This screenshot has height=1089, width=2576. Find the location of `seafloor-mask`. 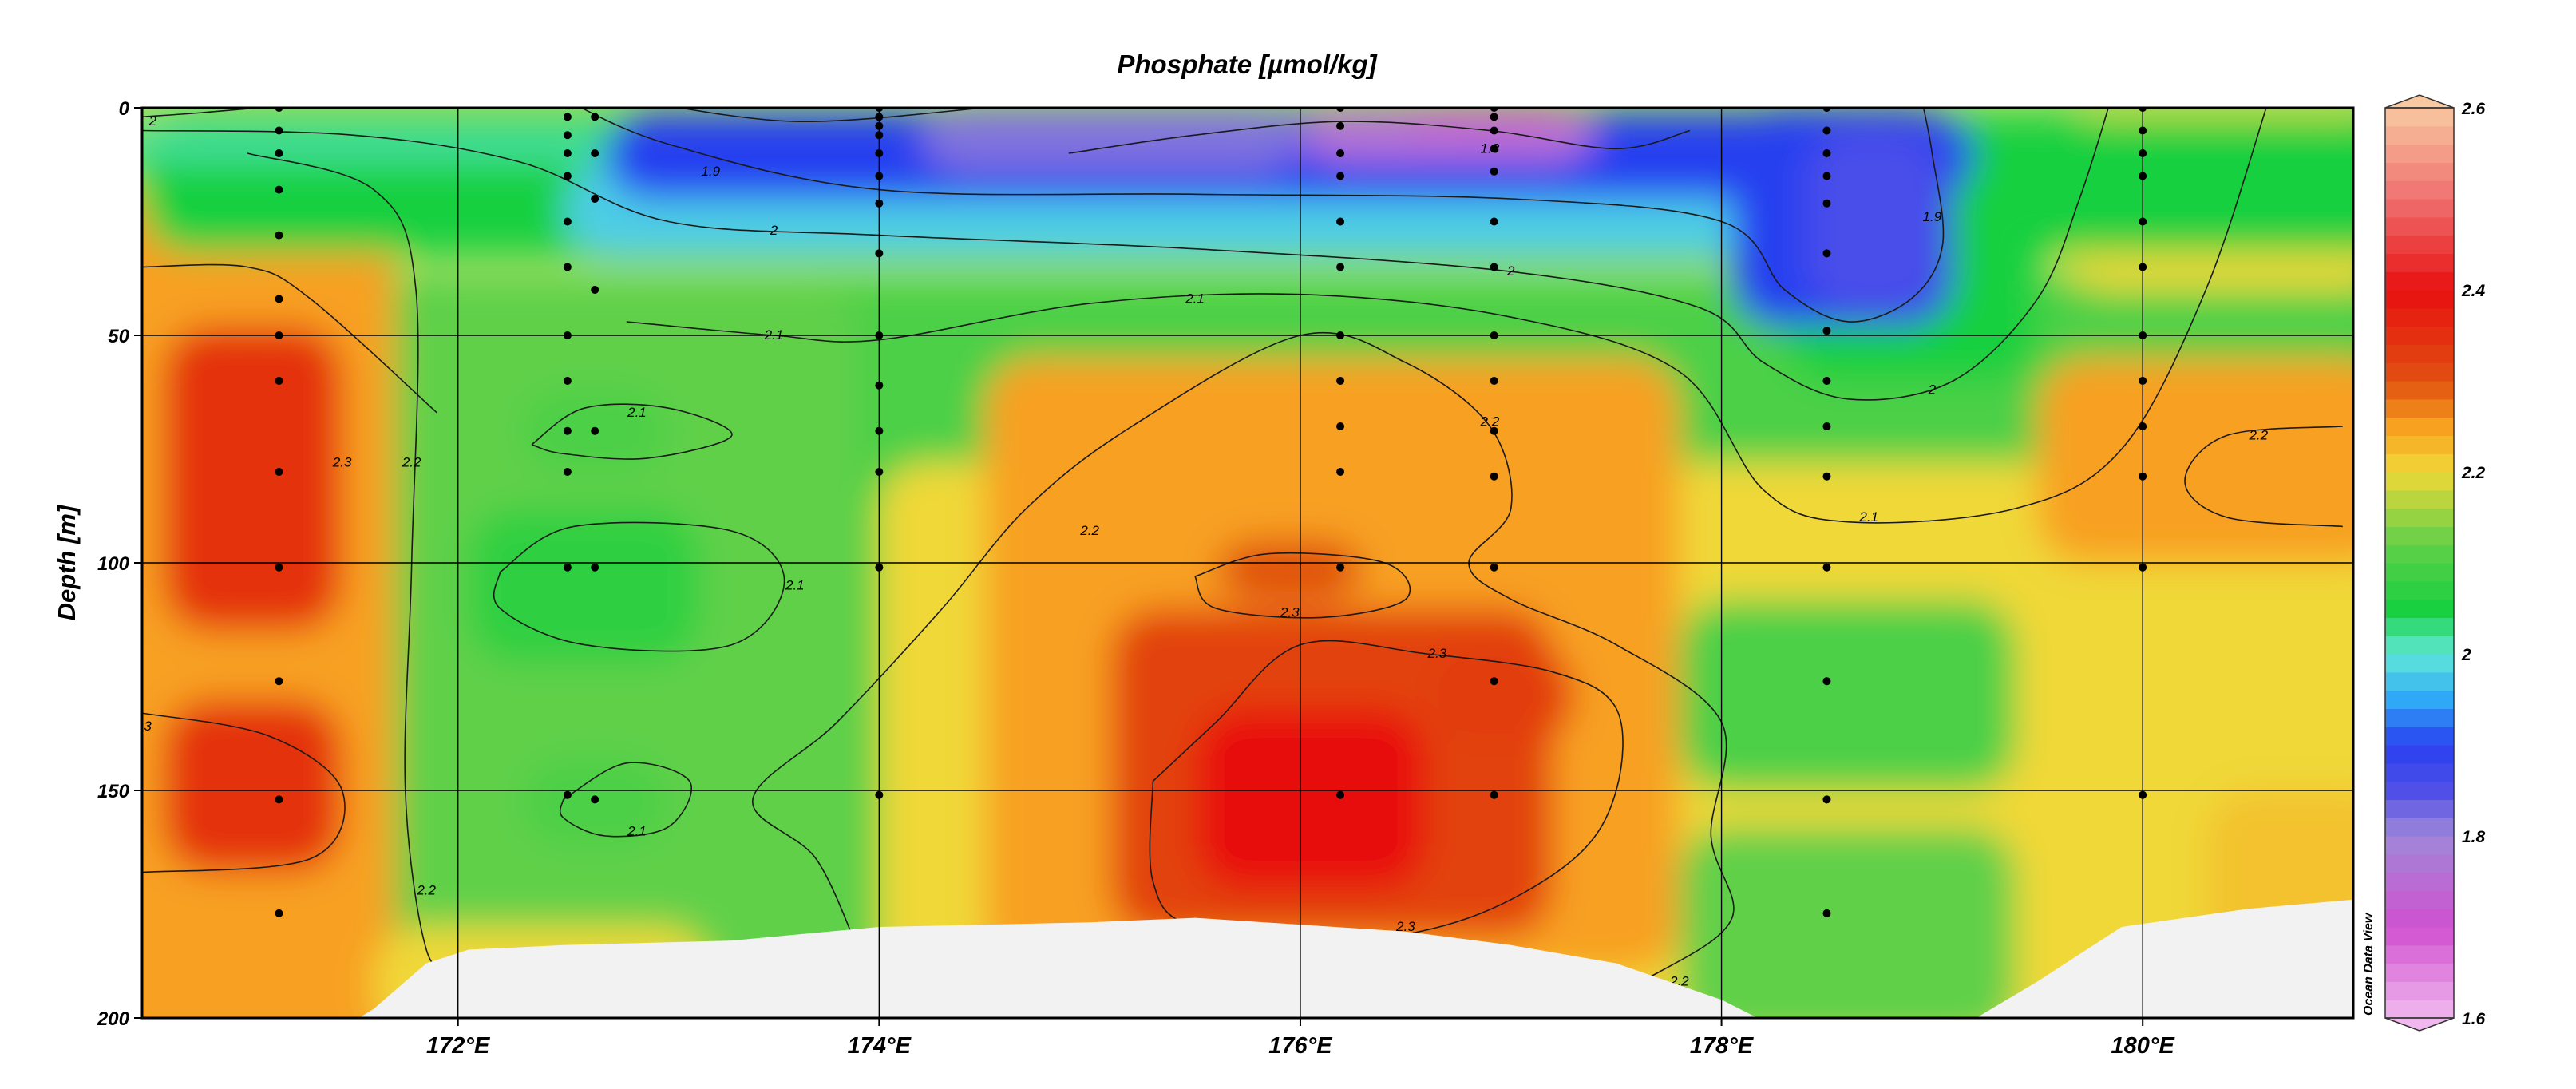

seafloor-mask is located at coordinates (1247, 958).